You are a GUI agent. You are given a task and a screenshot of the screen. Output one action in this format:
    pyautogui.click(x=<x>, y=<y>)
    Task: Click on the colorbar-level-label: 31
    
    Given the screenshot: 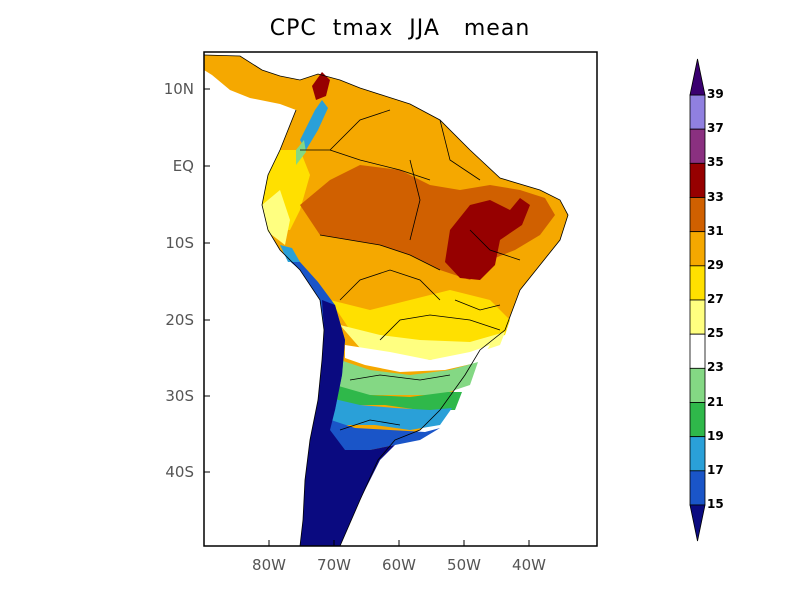 What is the action you would take?
    pyautogui.click(x=715, y=230)
    